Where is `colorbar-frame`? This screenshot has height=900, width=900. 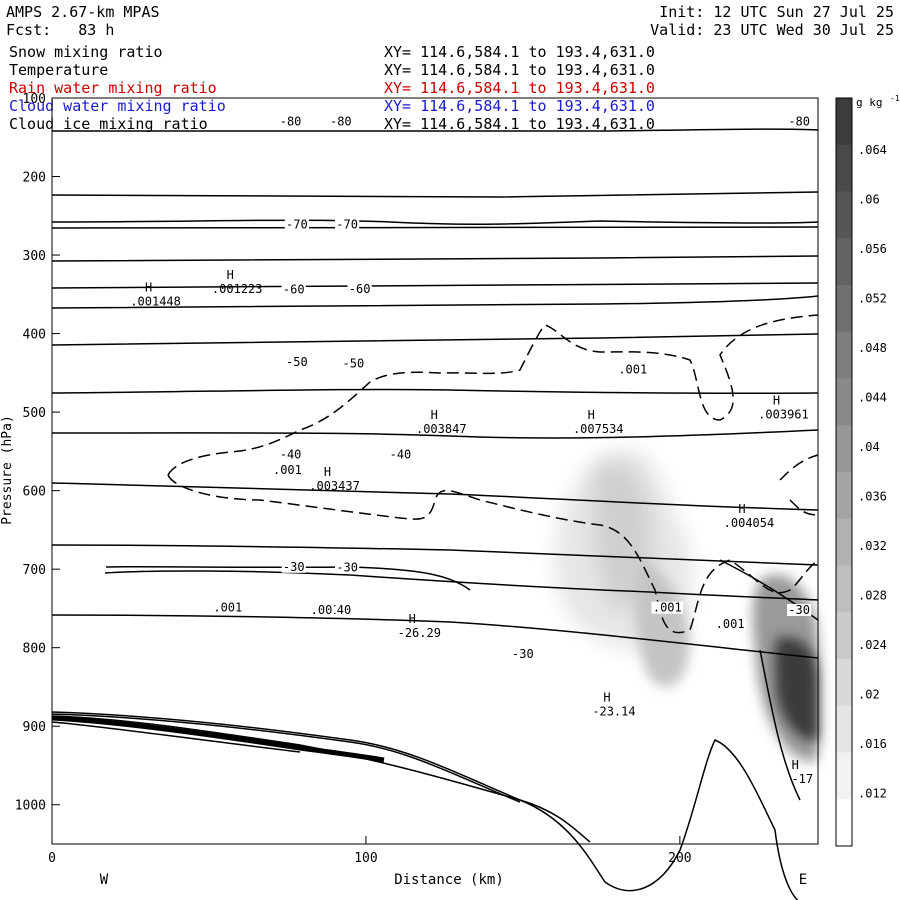
colorbar-frame is located at coordinates (844, 472).